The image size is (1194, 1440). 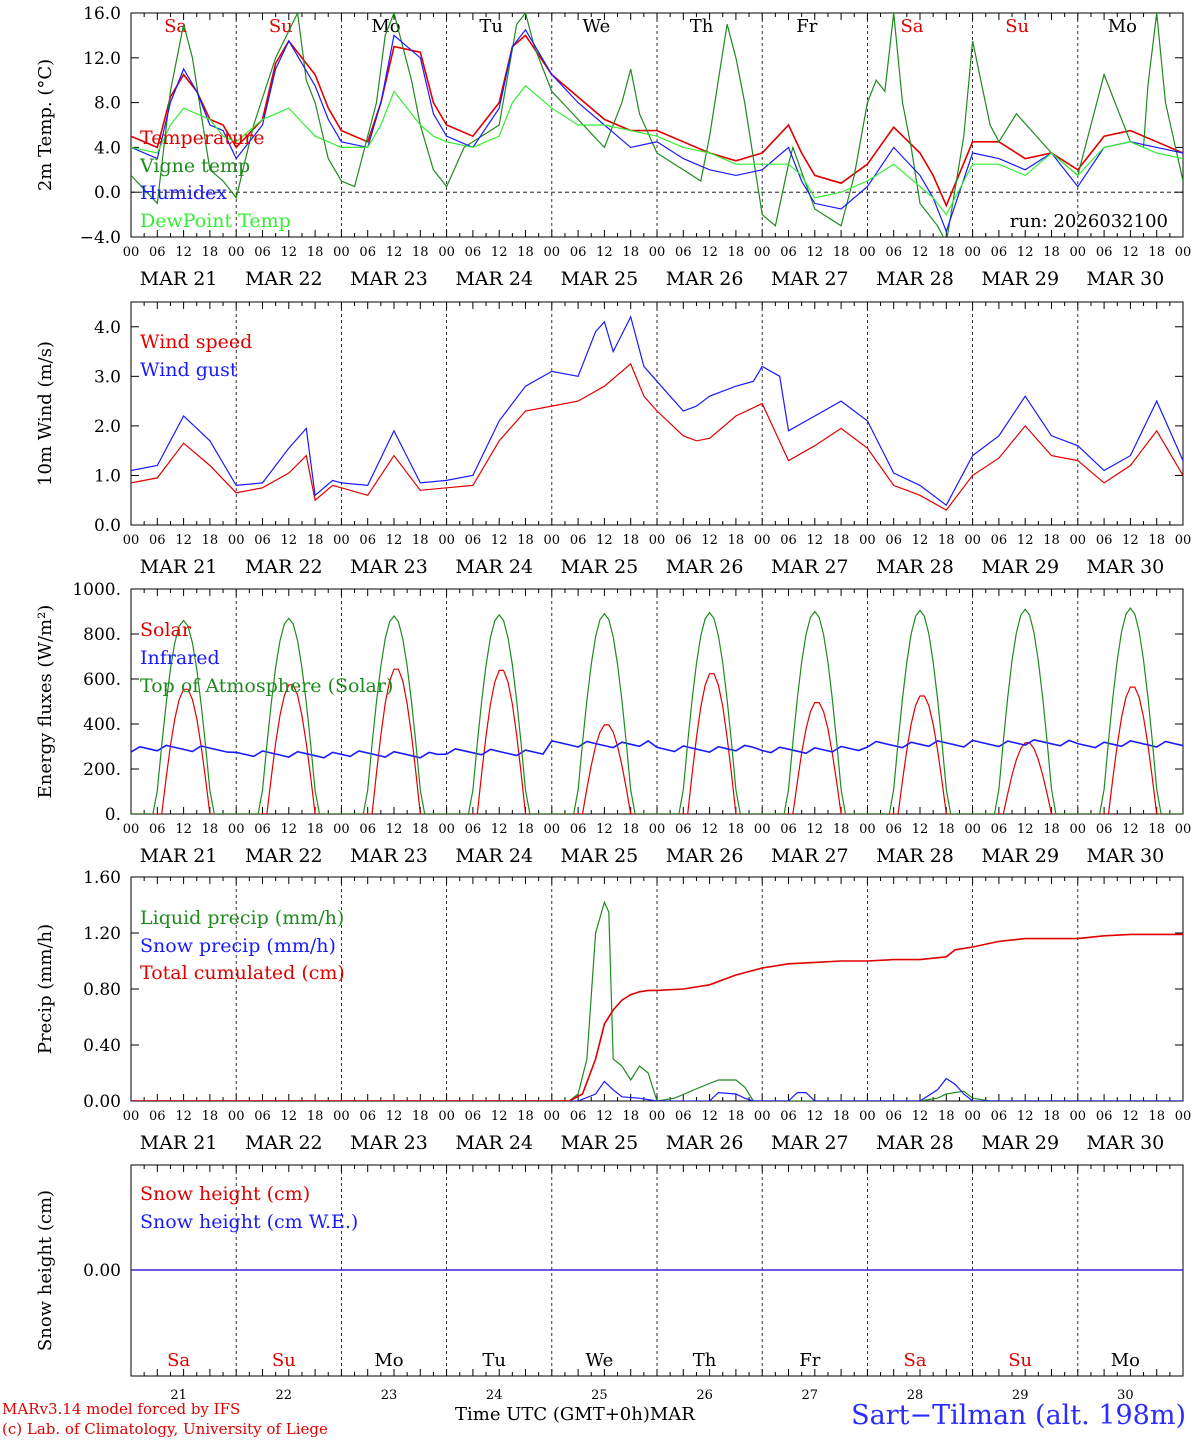 What do you see at coordinates (107, 148) in the screenshot?
I see `y-tick-label: 4.0` at bounding box center [107, 148].